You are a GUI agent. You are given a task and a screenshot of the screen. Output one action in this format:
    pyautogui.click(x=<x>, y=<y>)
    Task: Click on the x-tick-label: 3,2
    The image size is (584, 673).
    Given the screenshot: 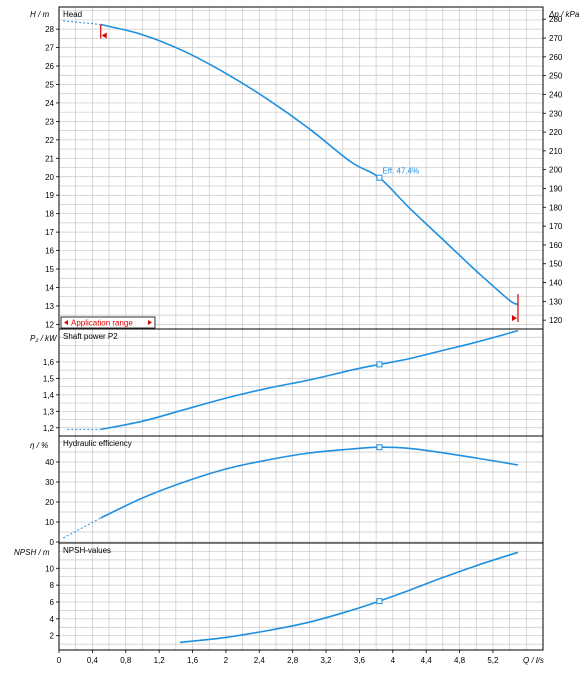 What is the action you would take?
    pyautogui.click(x=326, y=660)
    